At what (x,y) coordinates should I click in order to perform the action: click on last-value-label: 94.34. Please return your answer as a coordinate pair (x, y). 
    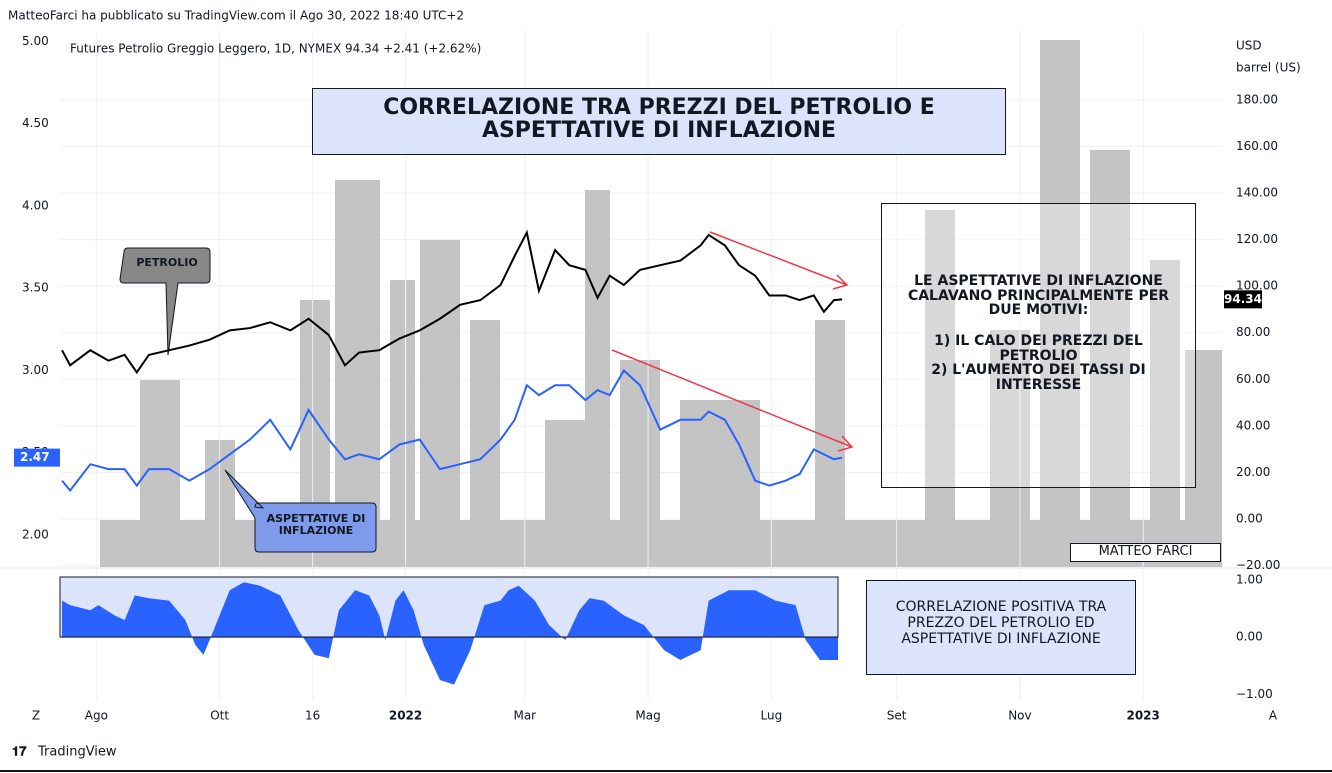
    Looking at the image, I should click on (1243, 299).